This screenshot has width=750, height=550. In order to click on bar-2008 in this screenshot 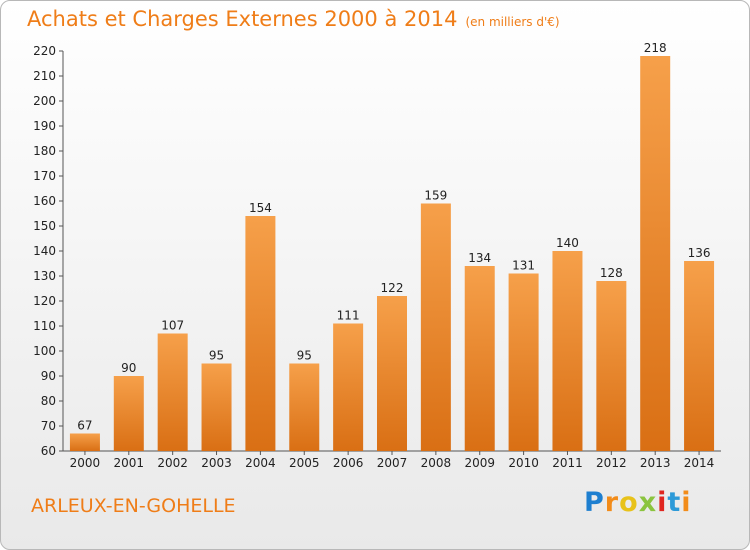, I will do `click(435, 327)`.